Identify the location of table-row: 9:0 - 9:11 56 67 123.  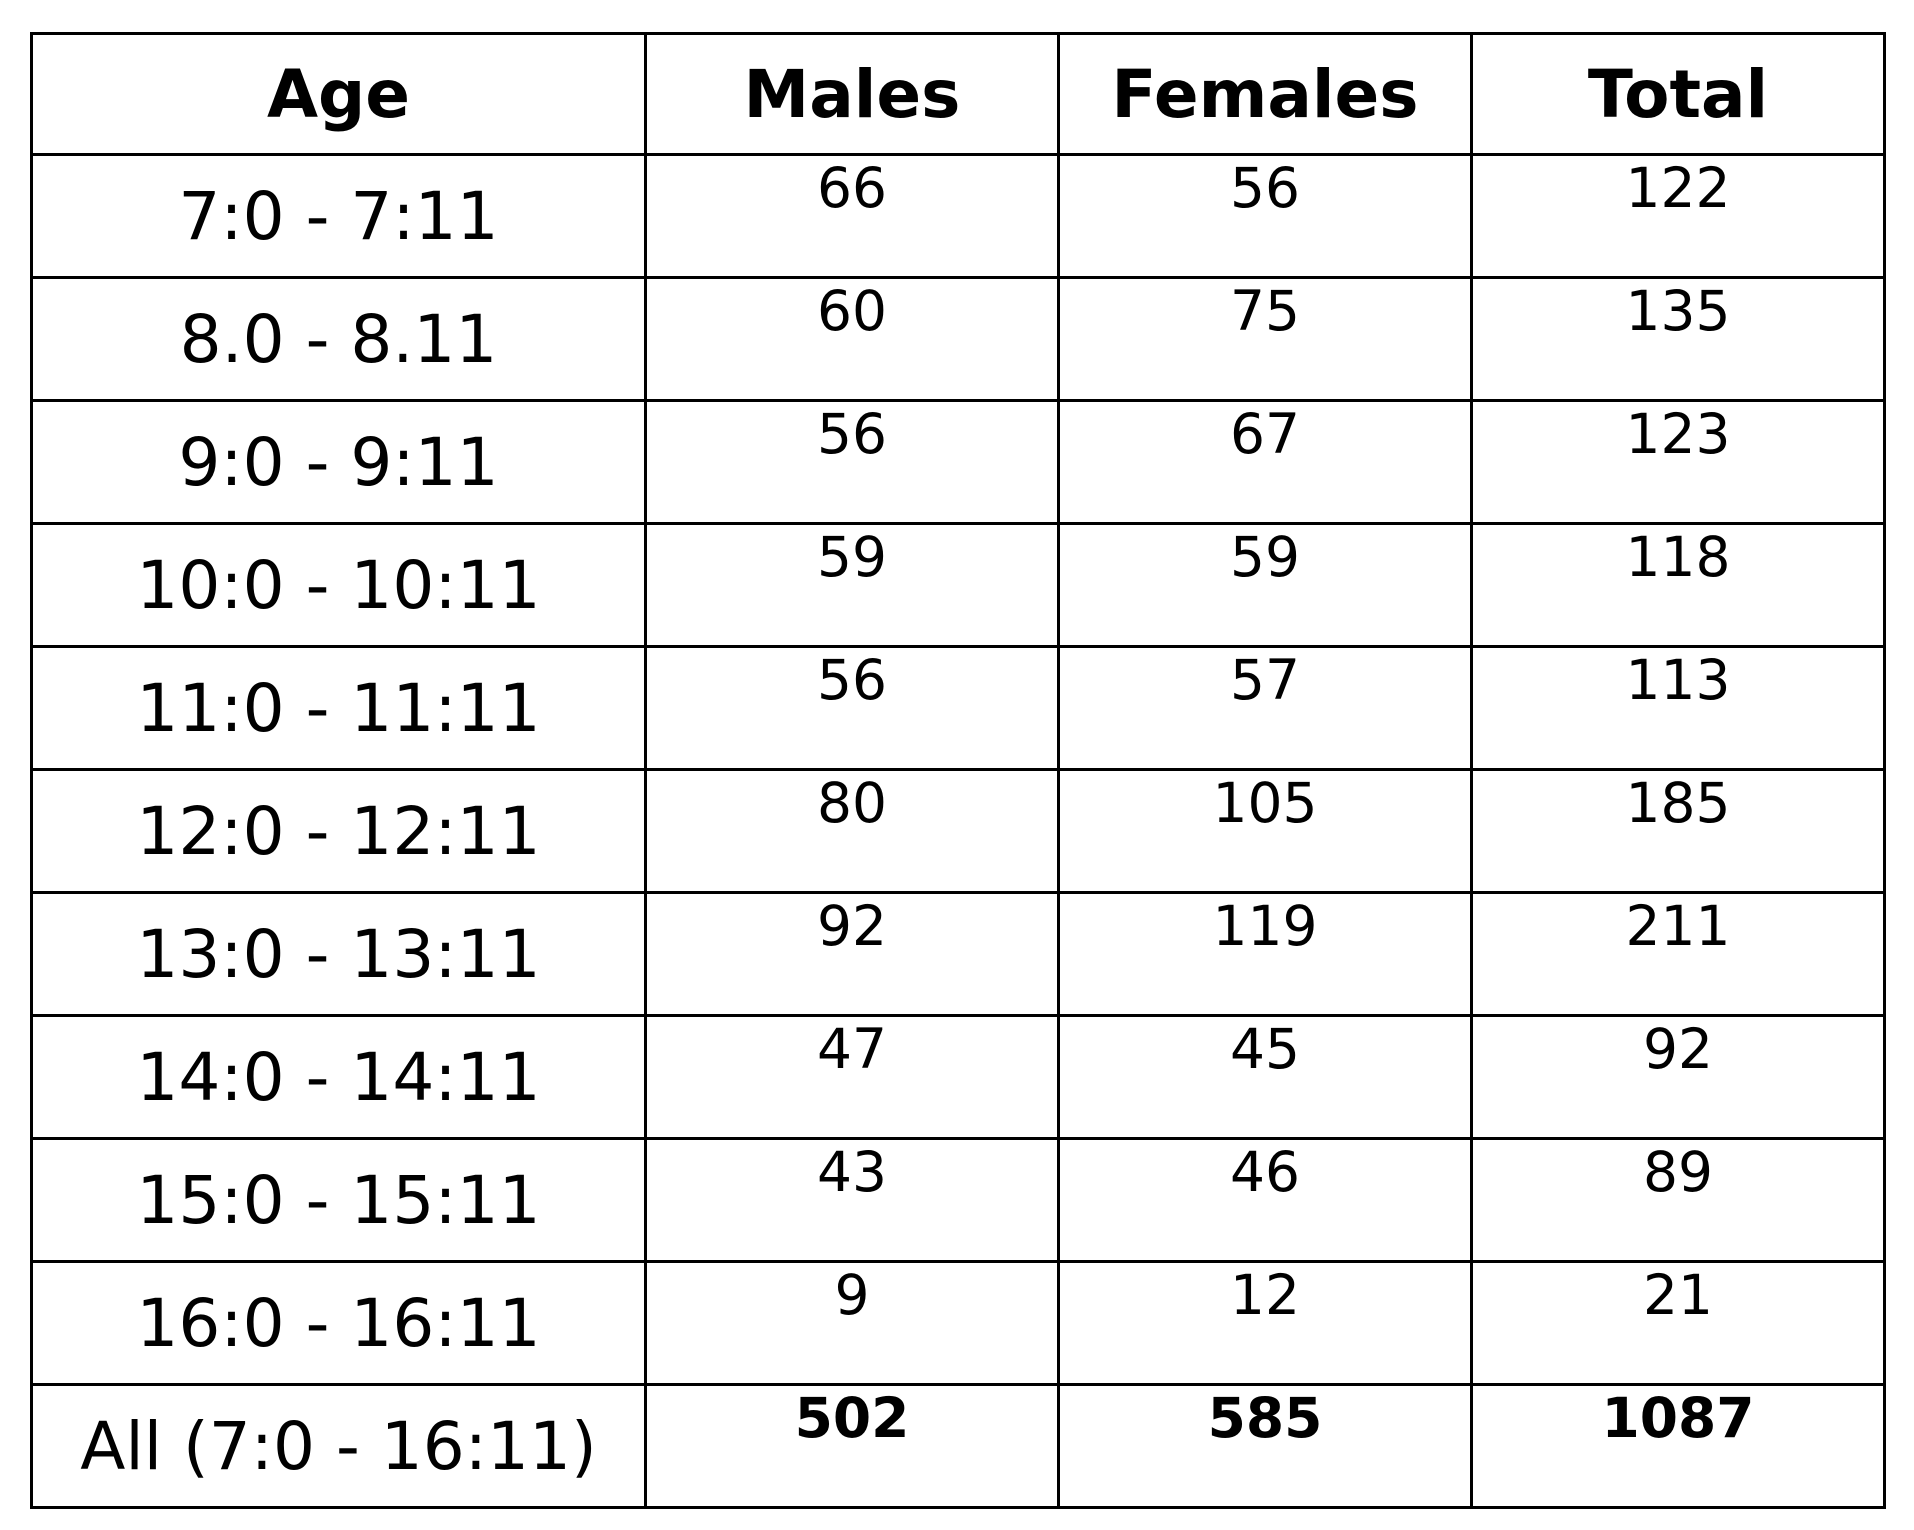
(958, 462).